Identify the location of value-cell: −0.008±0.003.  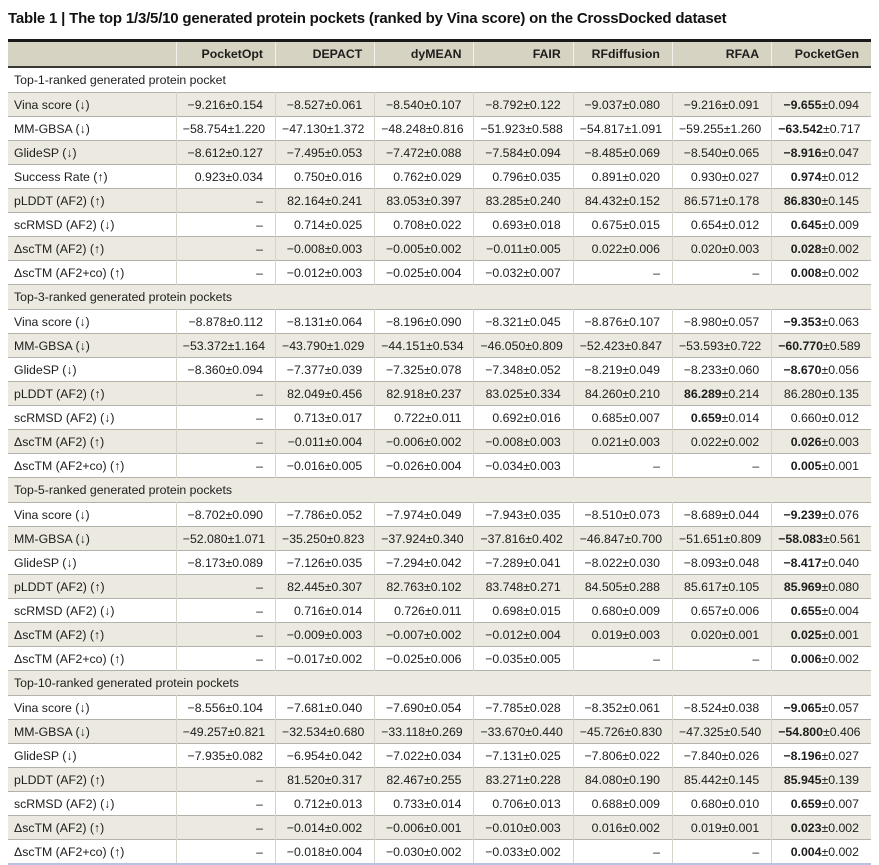
(325, 248).